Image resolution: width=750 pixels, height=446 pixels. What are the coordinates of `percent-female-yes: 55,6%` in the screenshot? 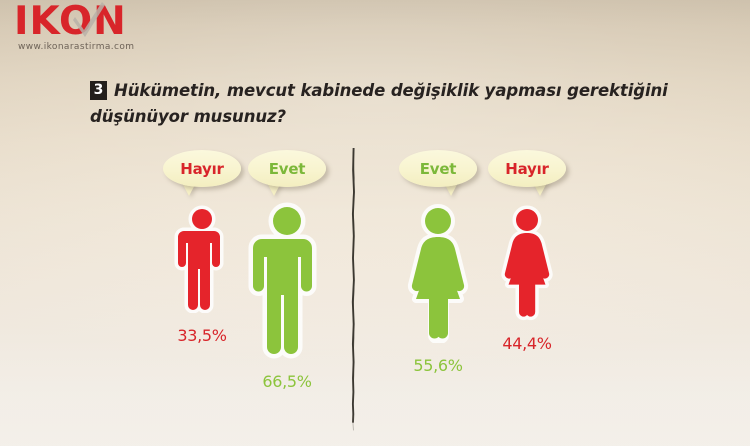 It's located at (438, 365).